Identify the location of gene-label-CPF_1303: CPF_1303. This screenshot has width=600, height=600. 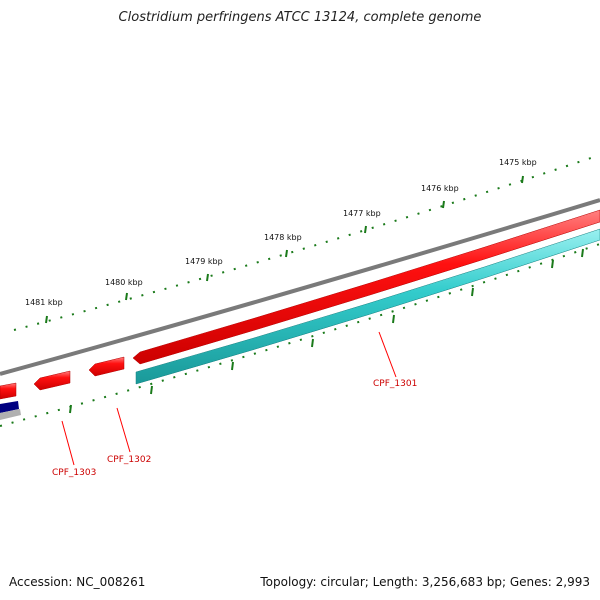
(74, 473).